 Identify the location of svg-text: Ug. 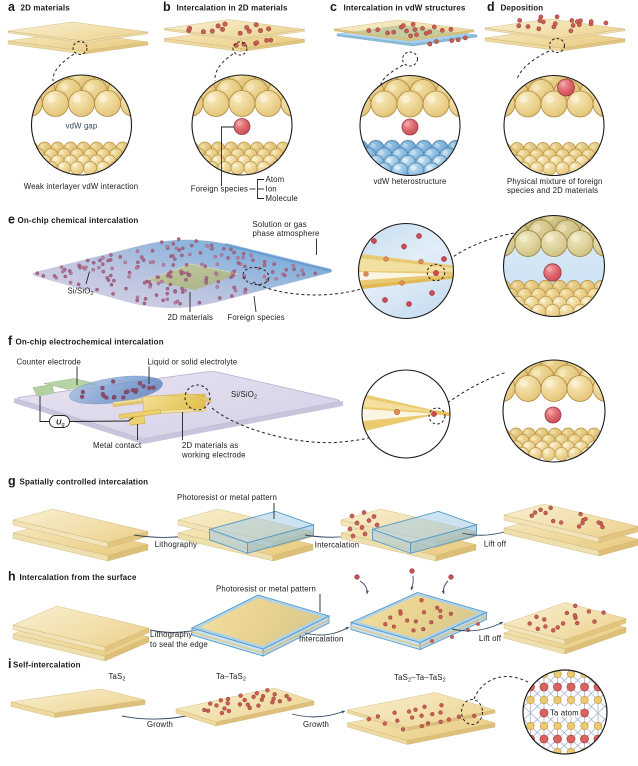
(60, 423).